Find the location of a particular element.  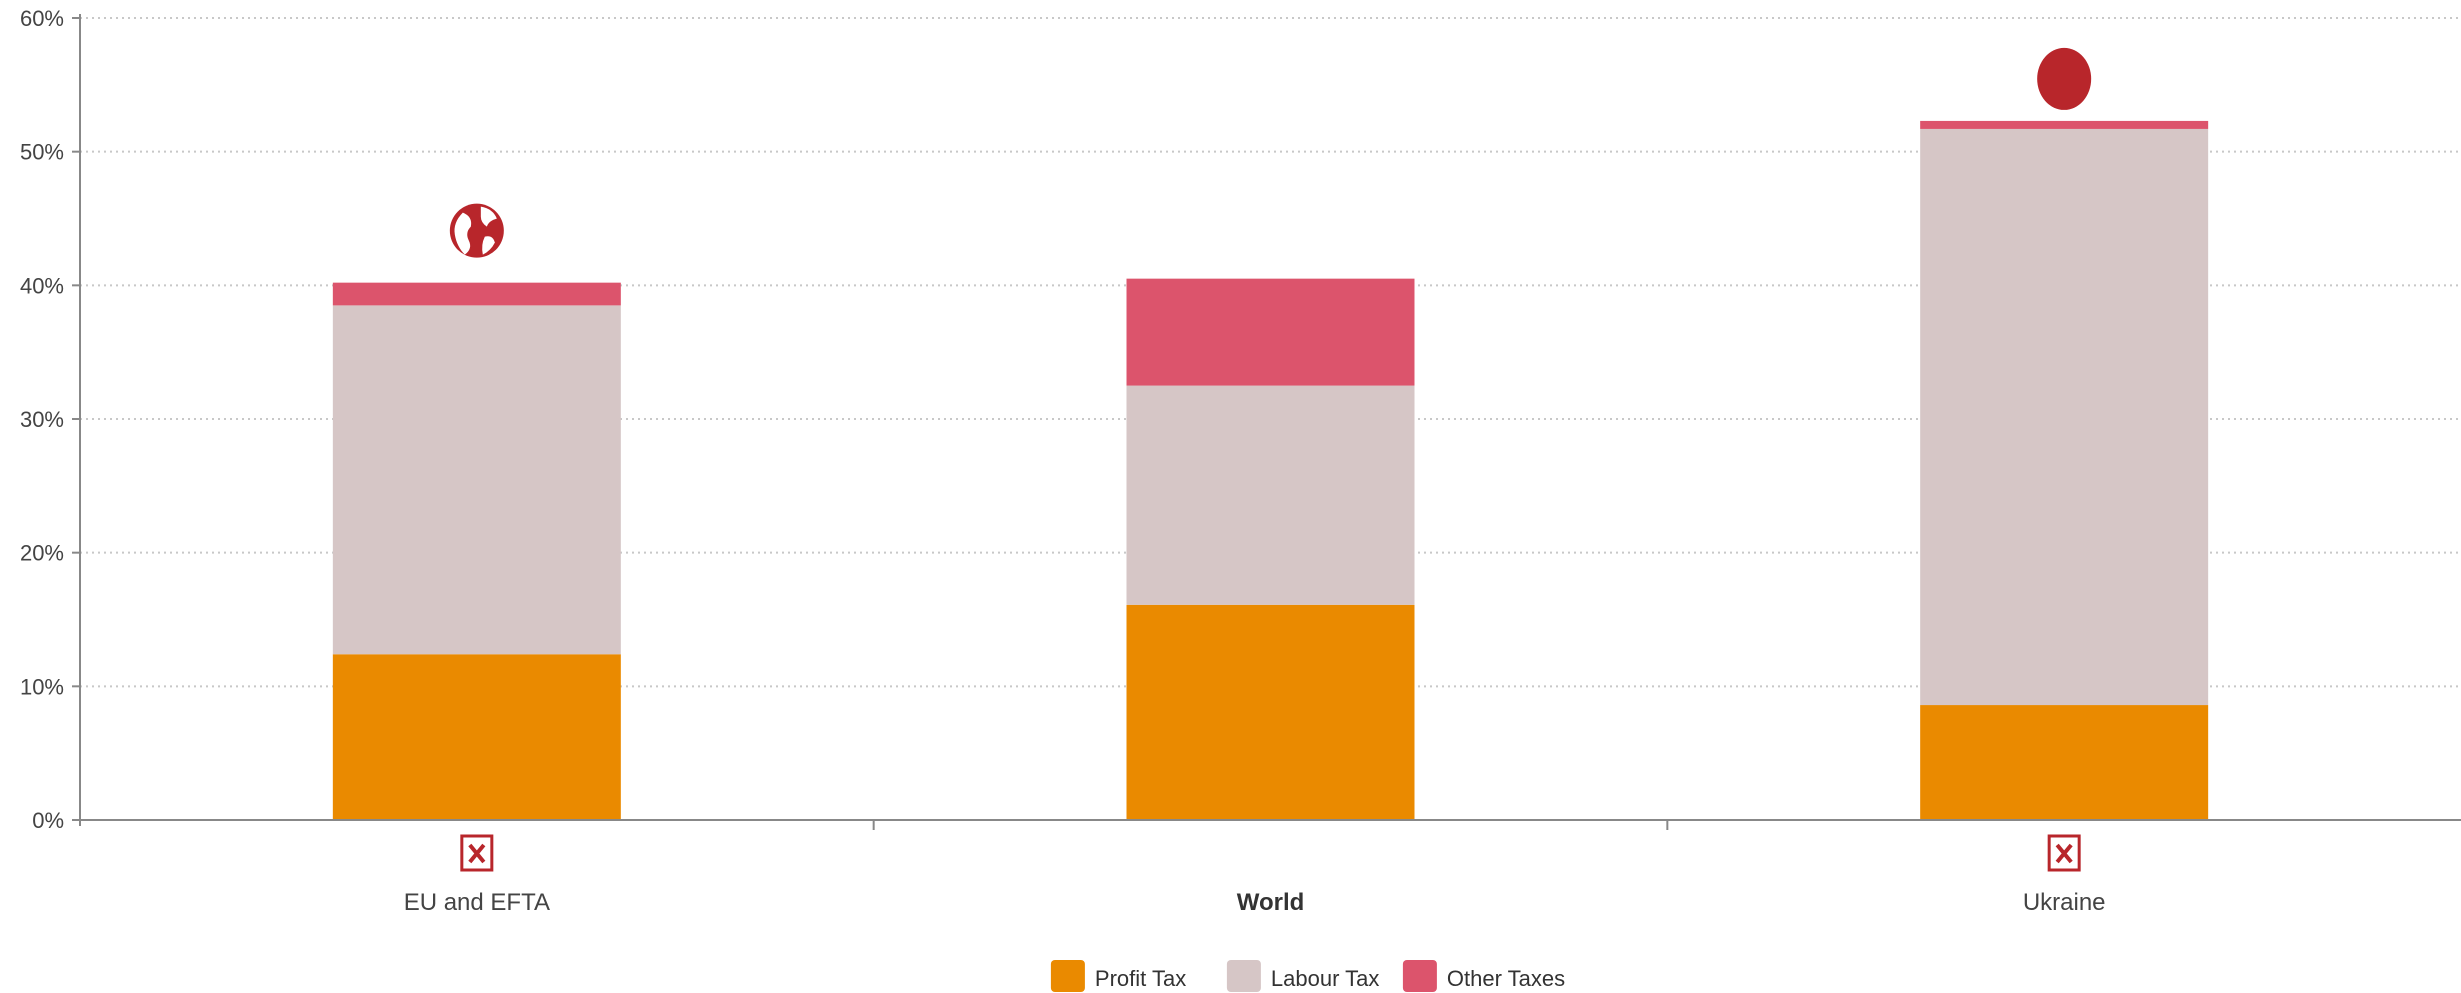

x-tick-label: World is located at coordinates (1271, 902).